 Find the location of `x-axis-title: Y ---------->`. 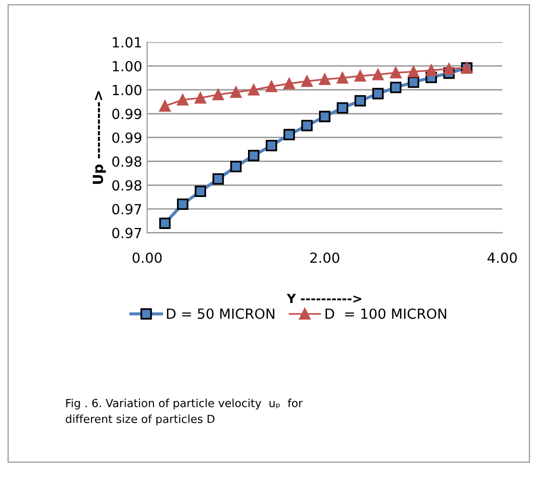

x-axis-title: Y ----------> is located at coordinates (324, 298).